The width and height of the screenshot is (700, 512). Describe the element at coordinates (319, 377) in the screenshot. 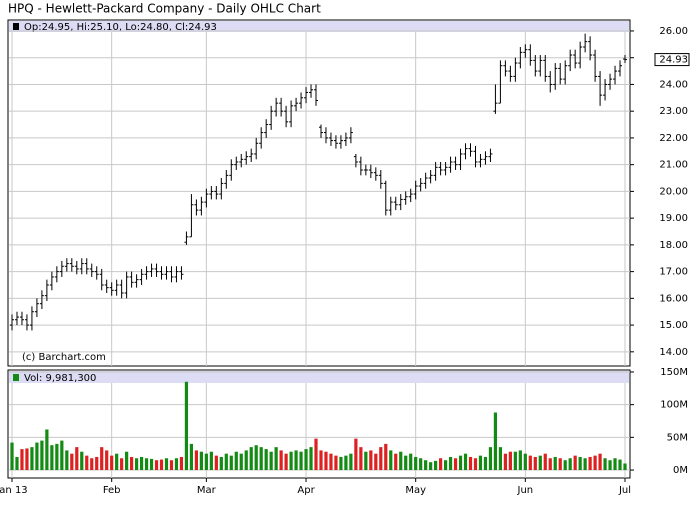

I see `volume-header-band` at that location.